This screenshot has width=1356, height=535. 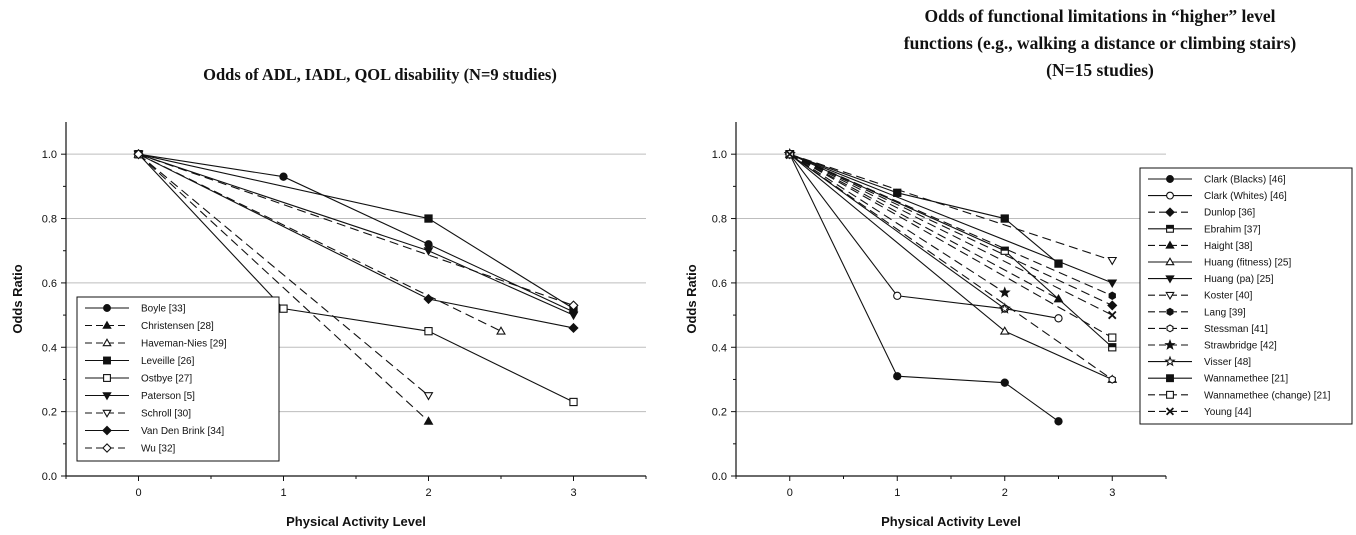 What do you see at coordinates (283, 493) in the screenshot?
I see `x-tick-label: 1` at bounding box center [283, 493].